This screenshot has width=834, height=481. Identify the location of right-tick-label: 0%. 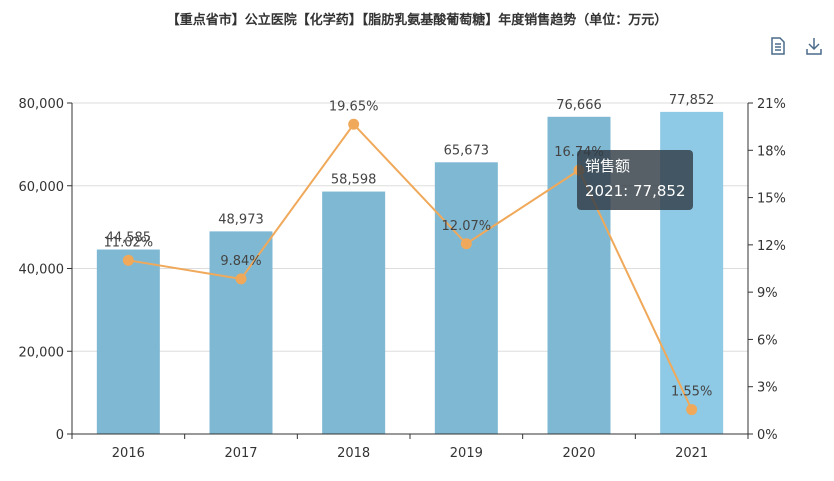
(767, 435).